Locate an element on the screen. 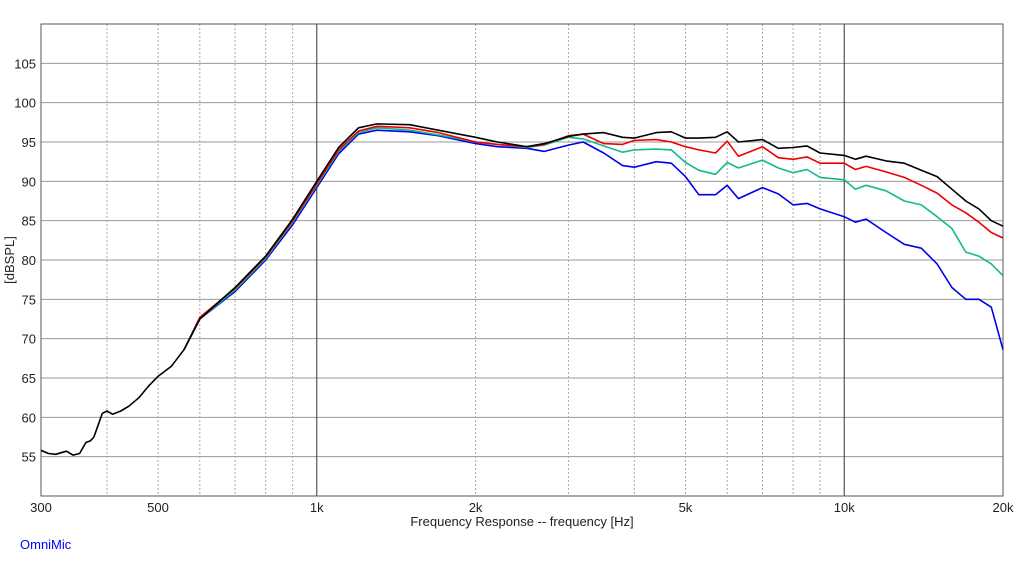 The height and width of the screenshot is (578, 1024). x-axis-label: Frequency Response -- frequency [Hz] is located at coordinates (521, 521).